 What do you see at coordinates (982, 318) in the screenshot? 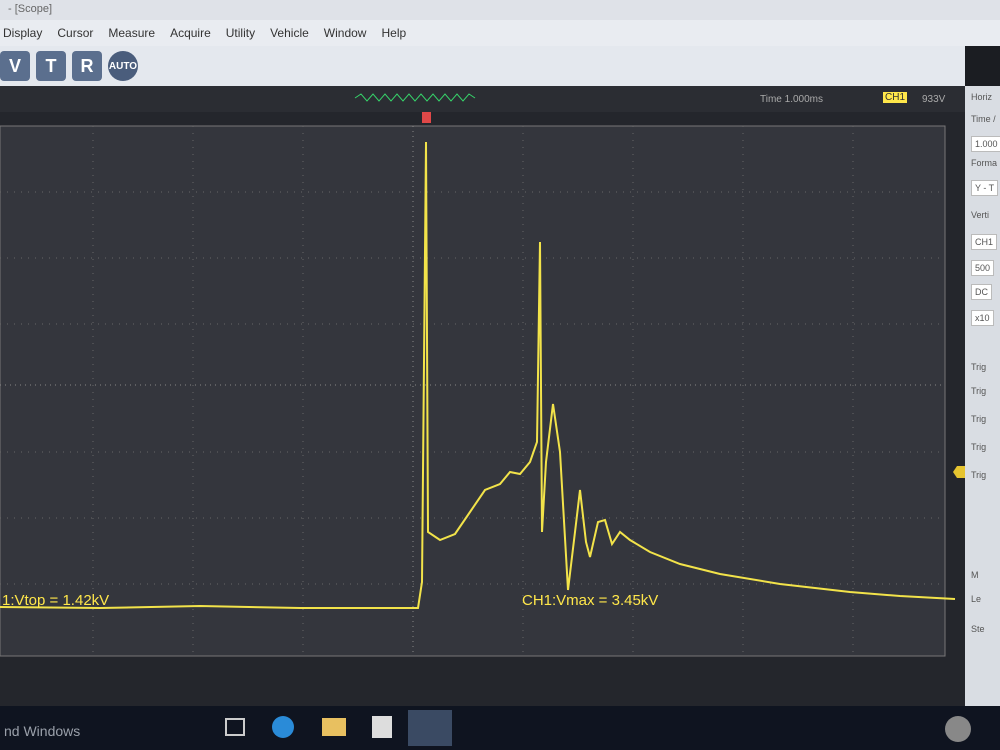
I see `panel-field: x10` at bounding box center [982, 318].